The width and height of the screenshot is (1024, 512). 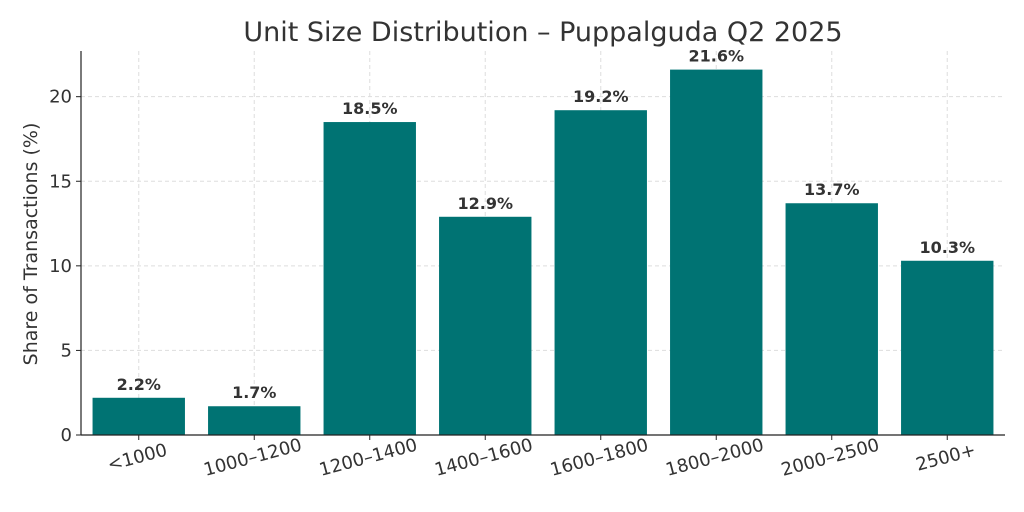 I want to click on data-label: 1.7%, so click(x=254, y=392).